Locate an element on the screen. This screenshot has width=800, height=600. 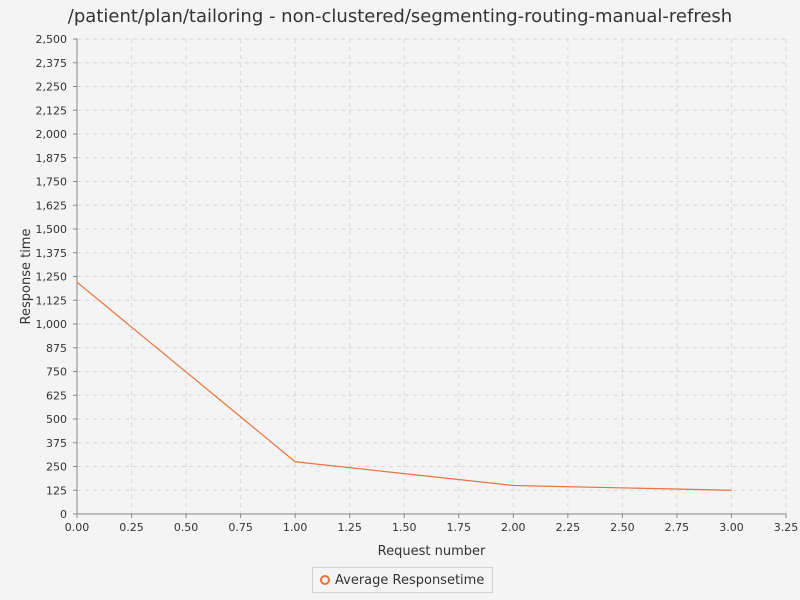
y-tick-label: 1,625 is located at coordinates (52, 205).